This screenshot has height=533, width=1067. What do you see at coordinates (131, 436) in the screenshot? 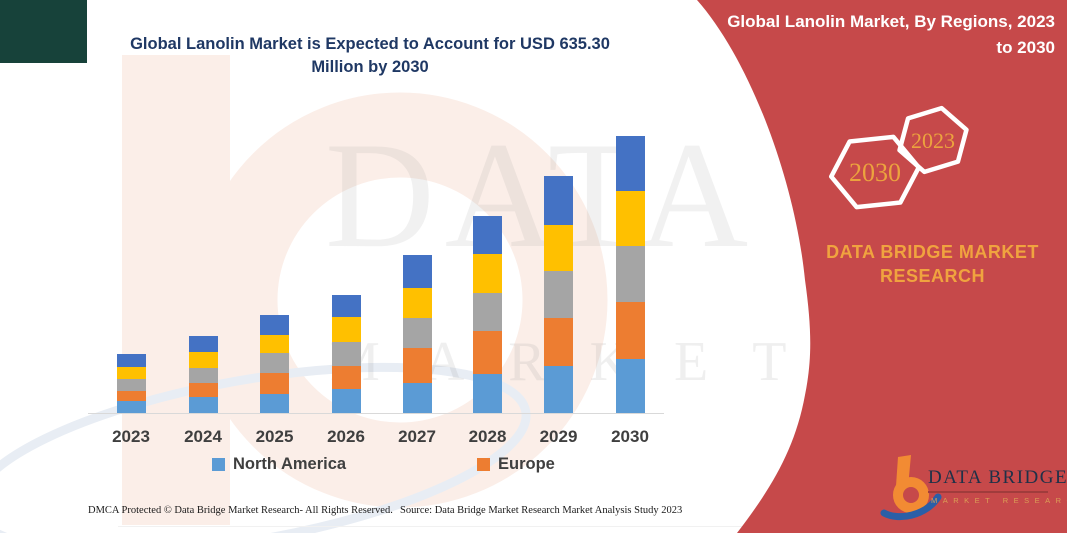
I see `x-axis-label: 2023` at bounding box center [131, 436].